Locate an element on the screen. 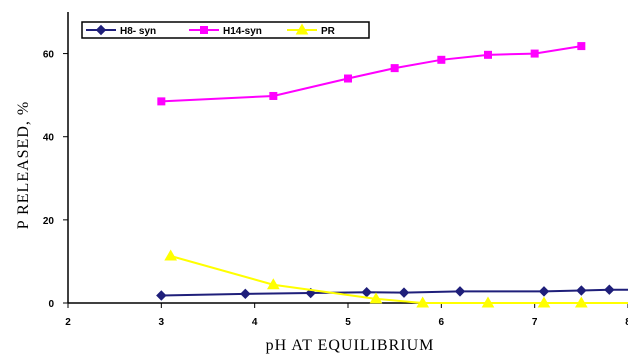  x-tick-label: 2 is located at coordinates (68, 322).